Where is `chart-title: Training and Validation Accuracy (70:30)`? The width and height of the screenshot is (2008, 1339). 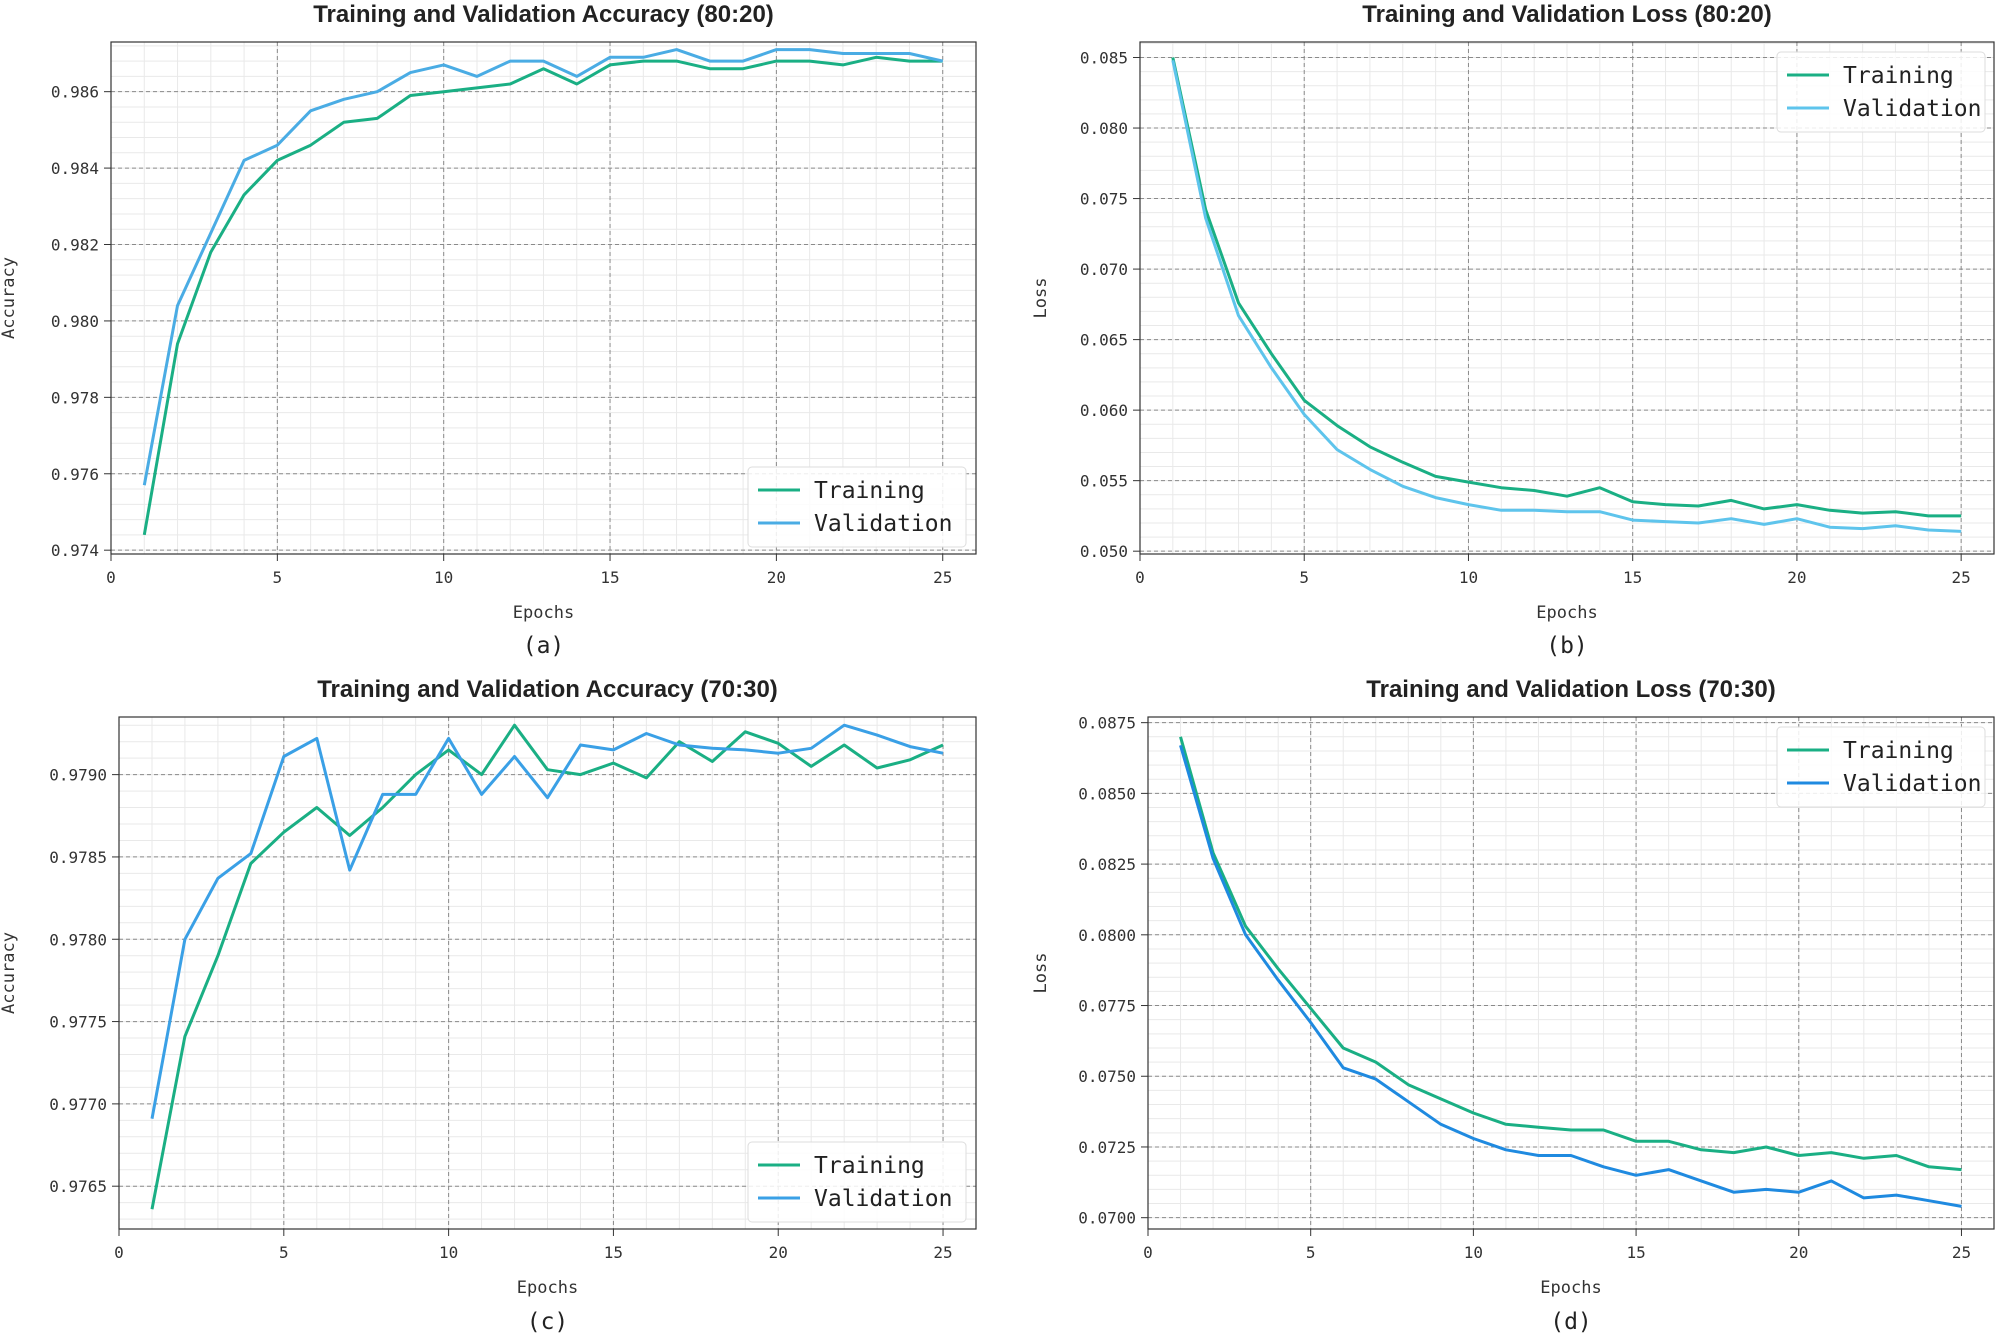
chart-title: Training and Validation Accuracy (70:30) is located at coordinates (547, 689).